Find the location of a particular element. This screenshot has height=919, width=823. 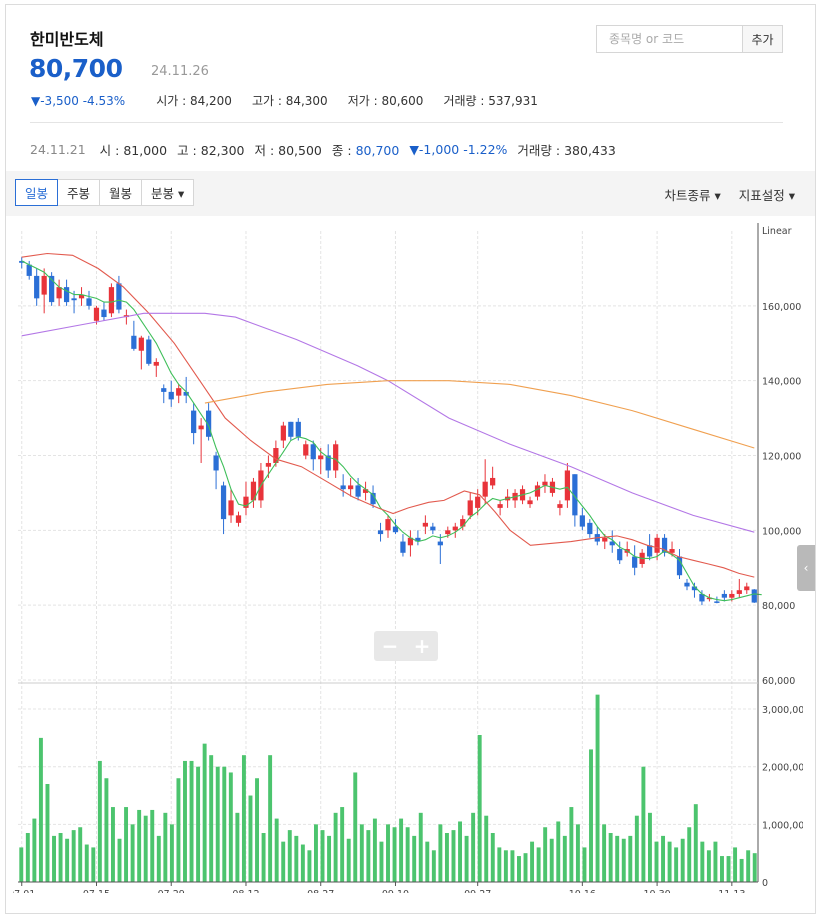

zoom-out-button: − is located at coordinates (390, 646).